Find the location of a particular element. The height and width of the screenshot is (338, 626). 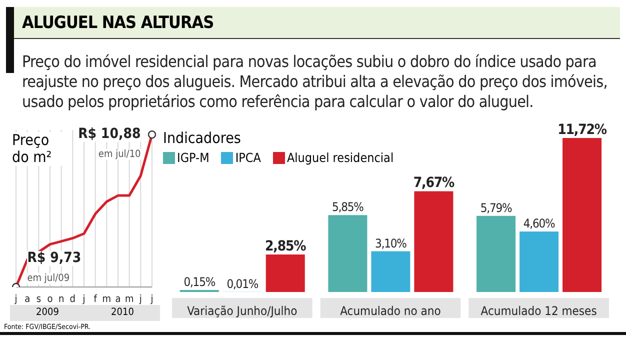

data-label: 5,85% is located at coordinates (348, 207).